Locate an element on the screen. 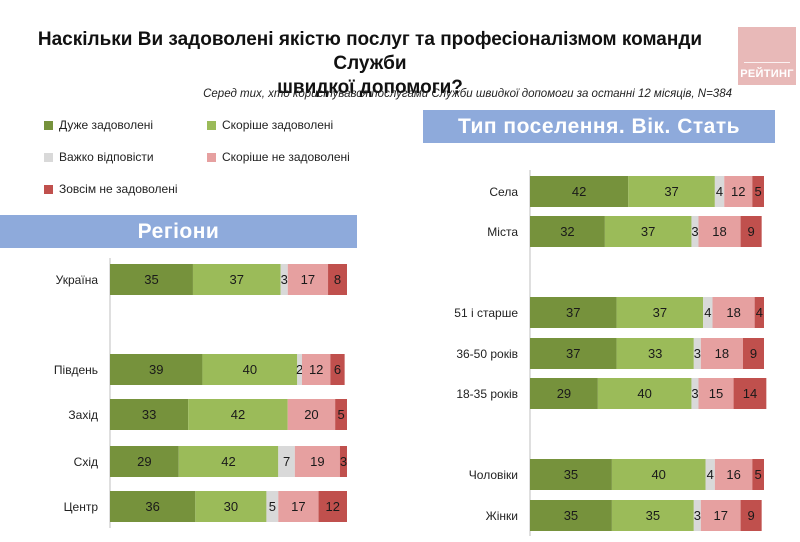 The height and width of the screenshot is (542, 800). data-label: 7 is located at coordinates (286, 461).